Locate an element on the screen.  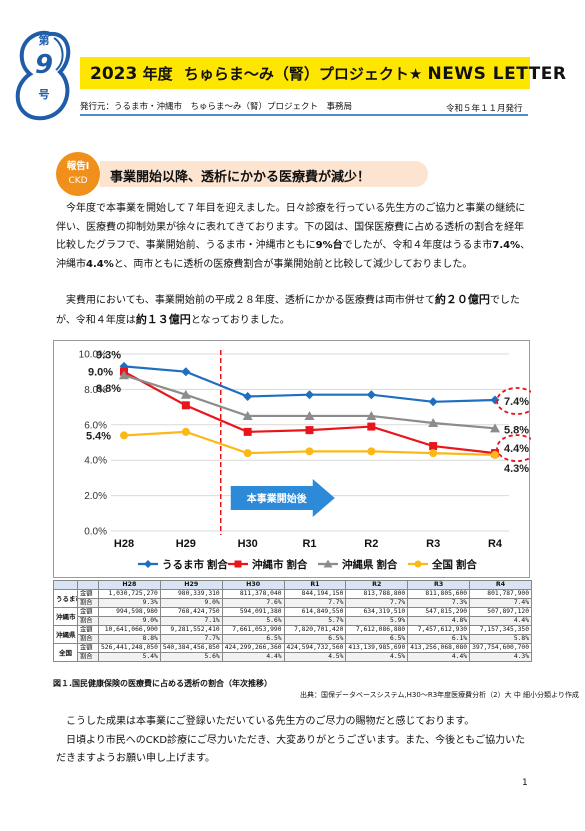
amount-cell: 801,787,900 is located at coordinates (500, 594).